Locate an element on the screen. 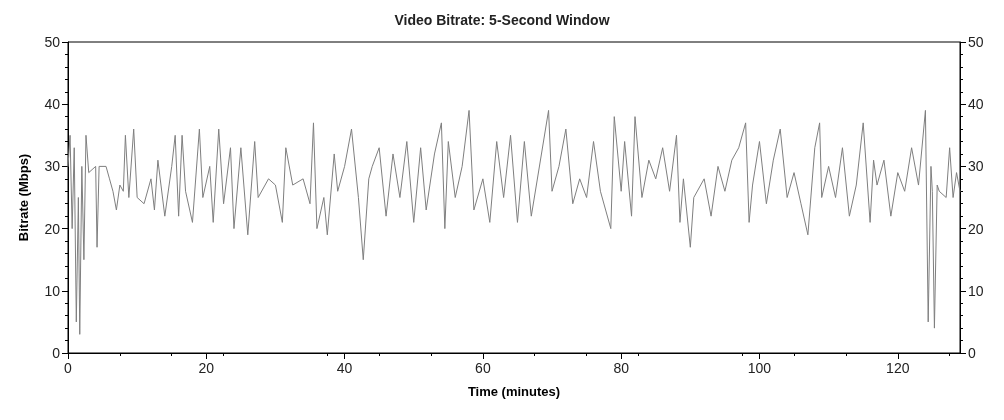 This screenshot has height=420, width=1004. x-tick-label: 60 is located at coordinates (483, 368).